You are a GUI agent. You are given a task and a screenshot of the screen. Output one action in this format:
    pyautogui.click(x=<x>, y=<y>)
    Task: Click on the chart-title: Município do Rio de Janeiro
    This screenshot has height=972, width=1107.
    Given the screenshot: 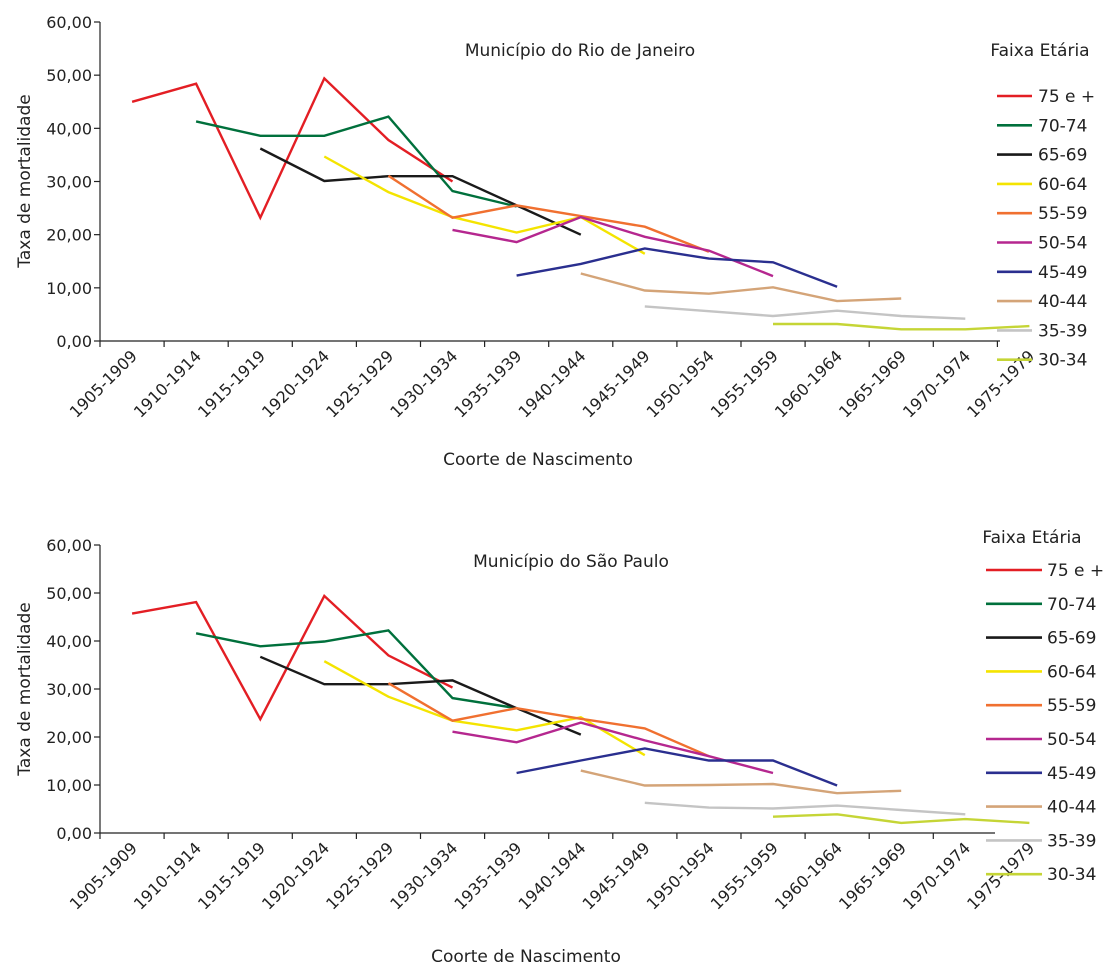 What is the action you would take?
    pyautogui.click(x=580, y=51)
    